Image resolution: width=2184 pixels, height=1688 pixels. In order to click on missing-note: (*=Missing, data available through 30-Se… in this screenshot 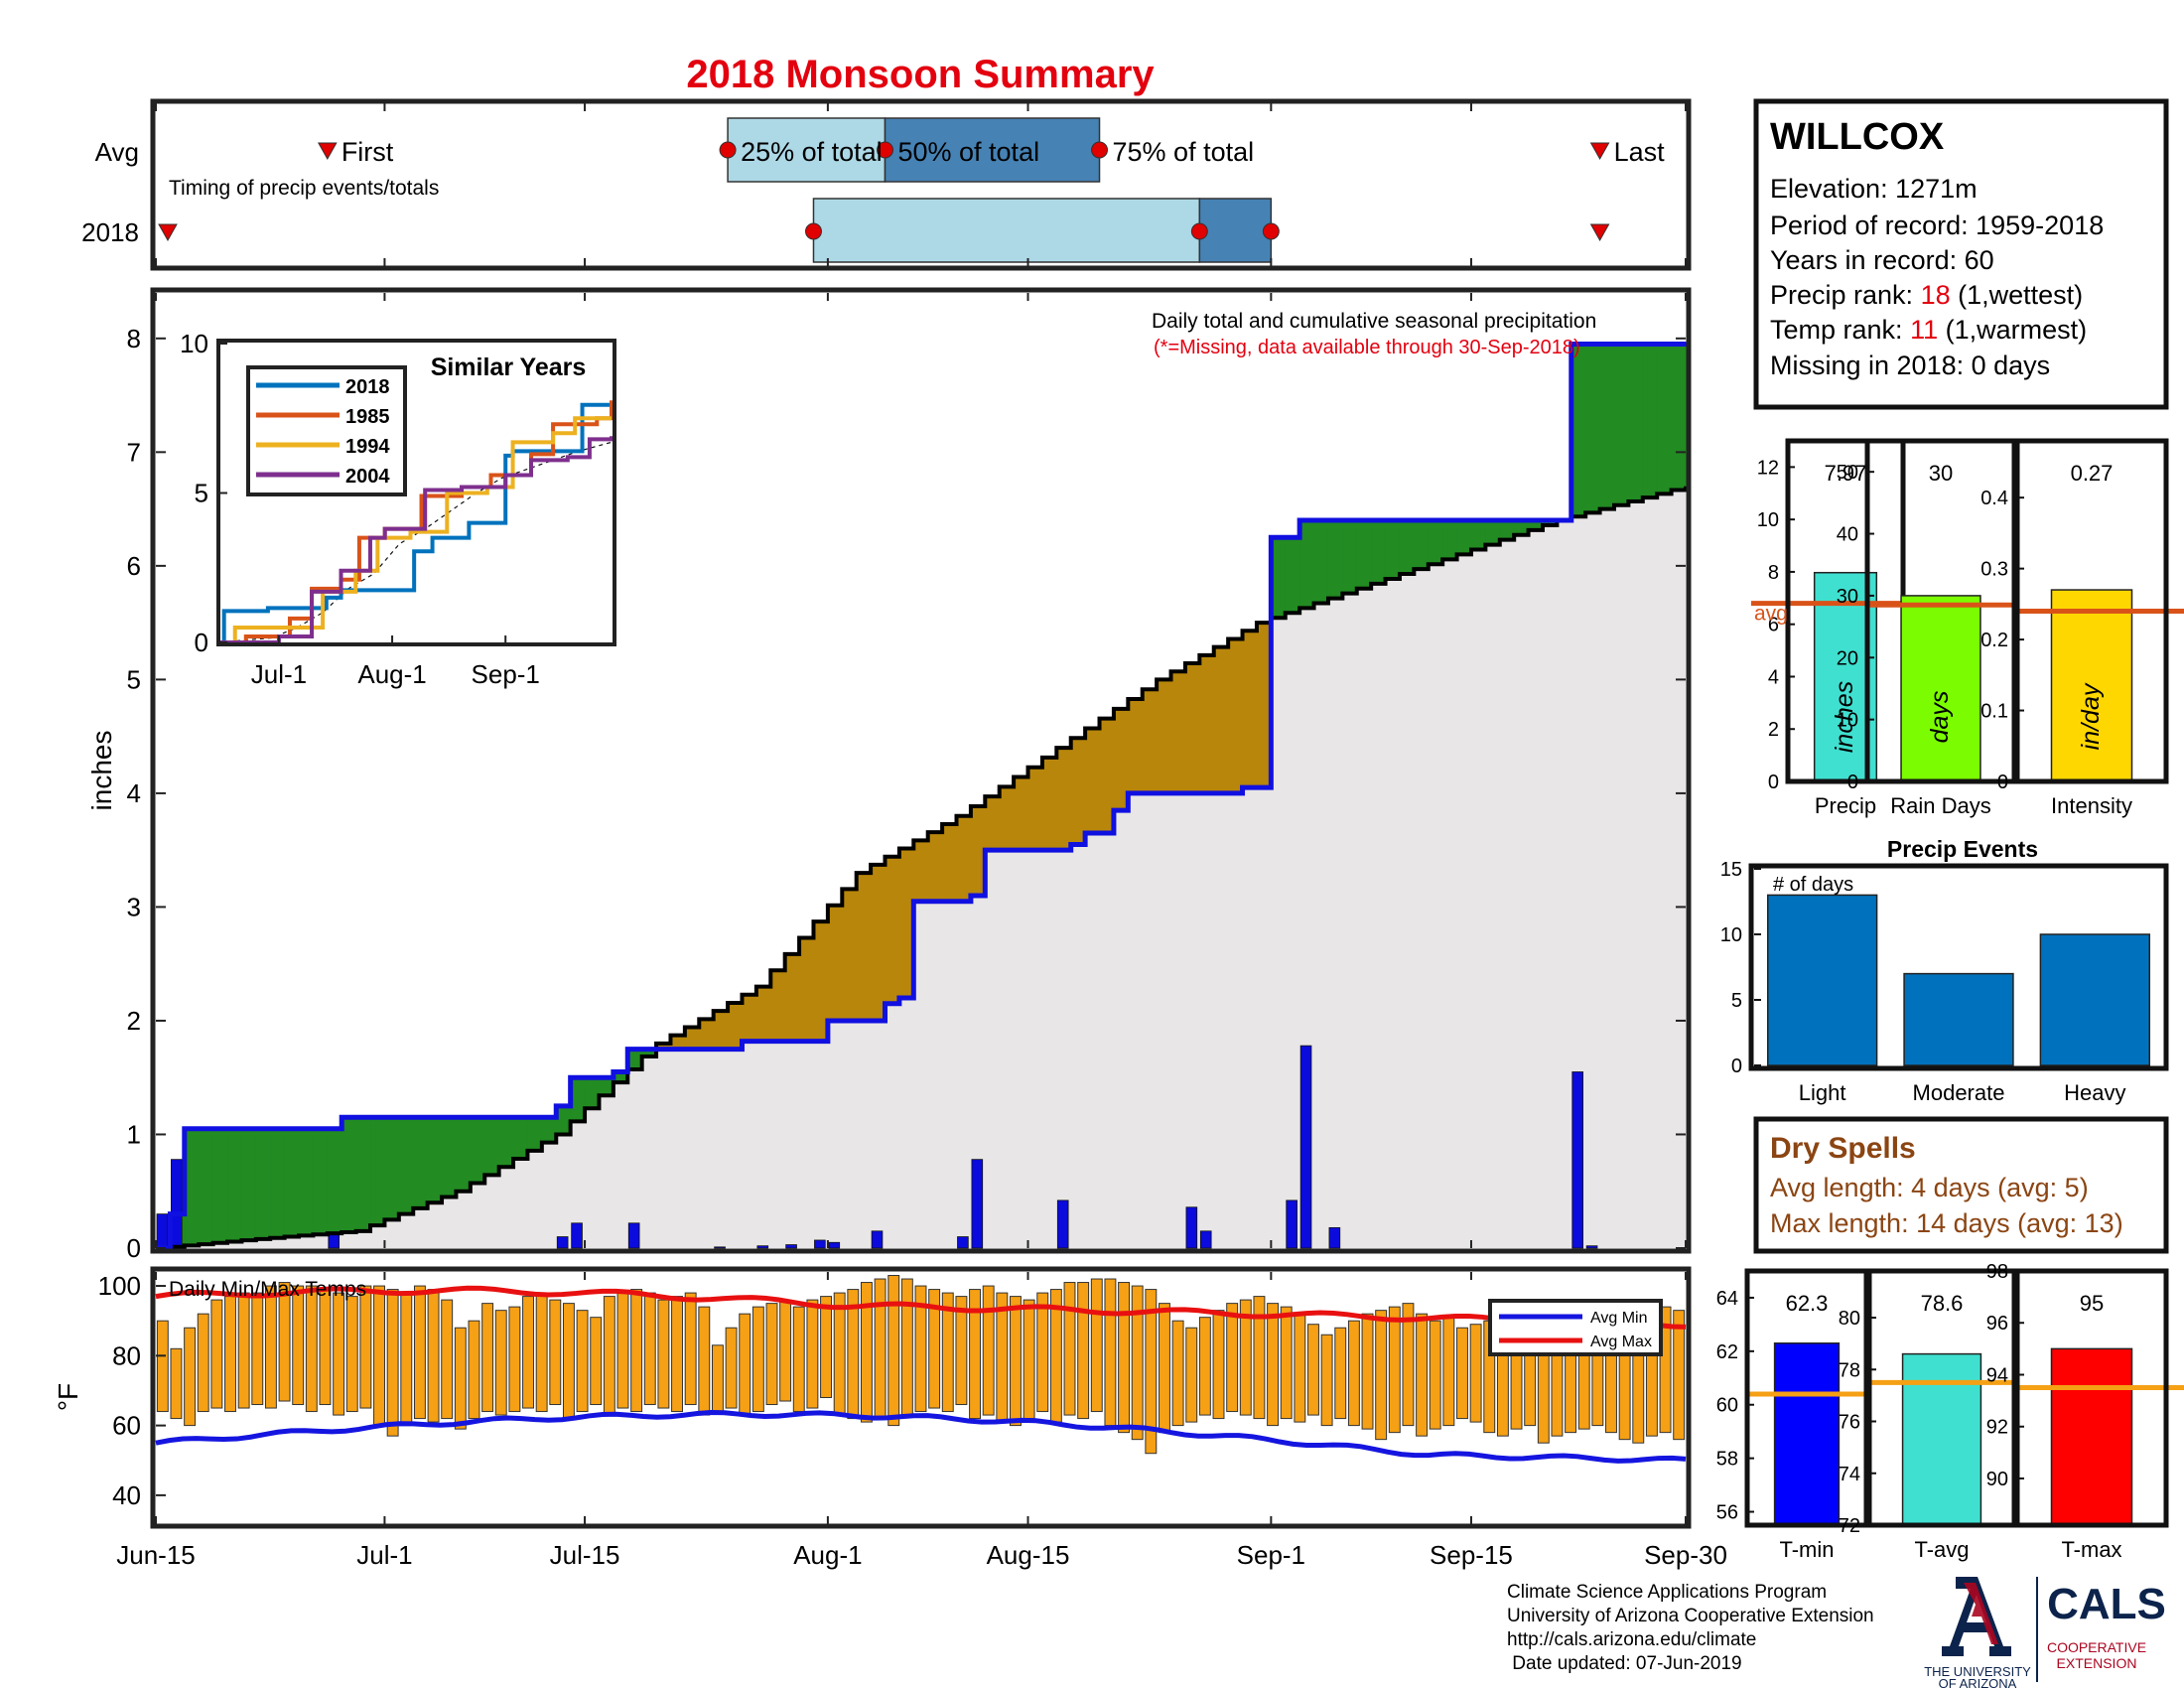, I will do `click(1367, 347)`.